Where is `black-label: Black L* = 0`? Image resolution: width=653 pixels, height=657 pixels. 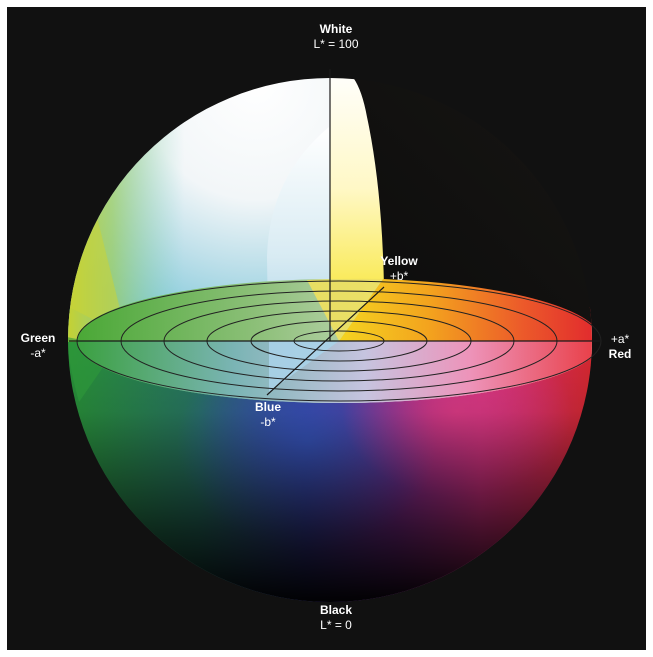 black-label: Black L* = 0 is located at coordinates (336, 618).